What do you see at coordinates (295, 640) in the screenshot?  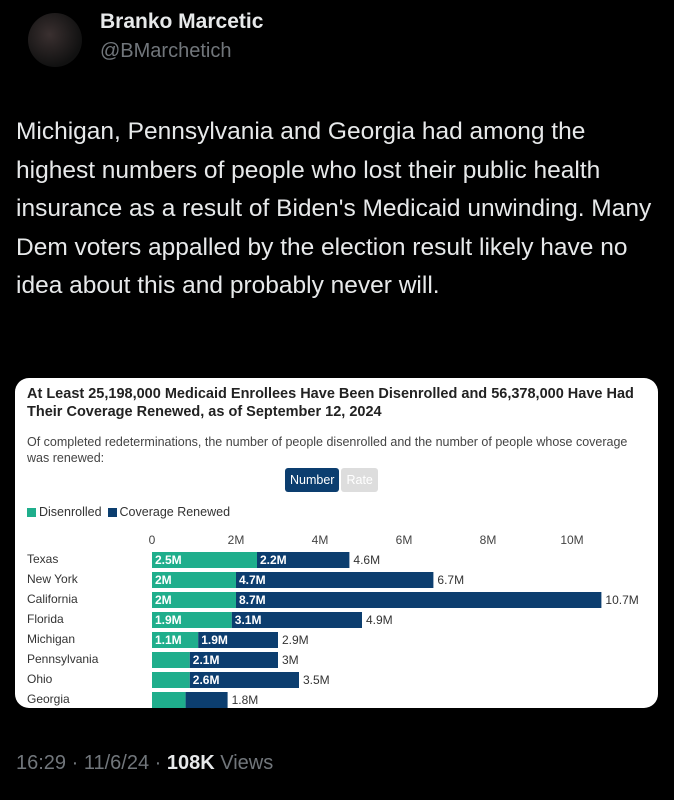 I see `total-label: 2.9M` at bounding box center [295, 640].